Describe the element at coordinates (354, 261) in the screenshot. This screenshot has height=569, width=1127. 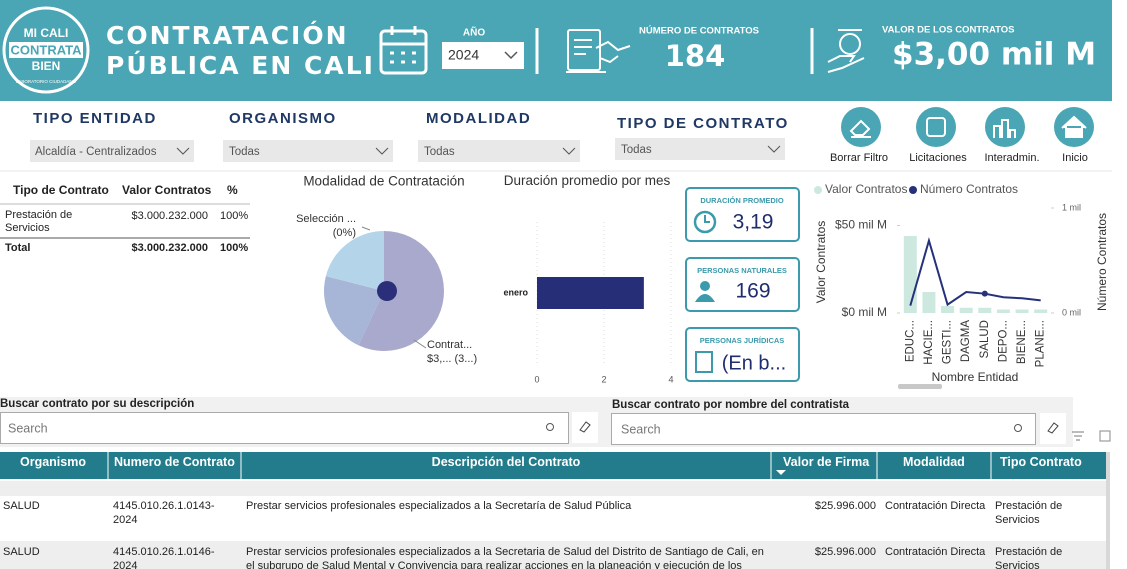
I see `pie-slice` at that location.